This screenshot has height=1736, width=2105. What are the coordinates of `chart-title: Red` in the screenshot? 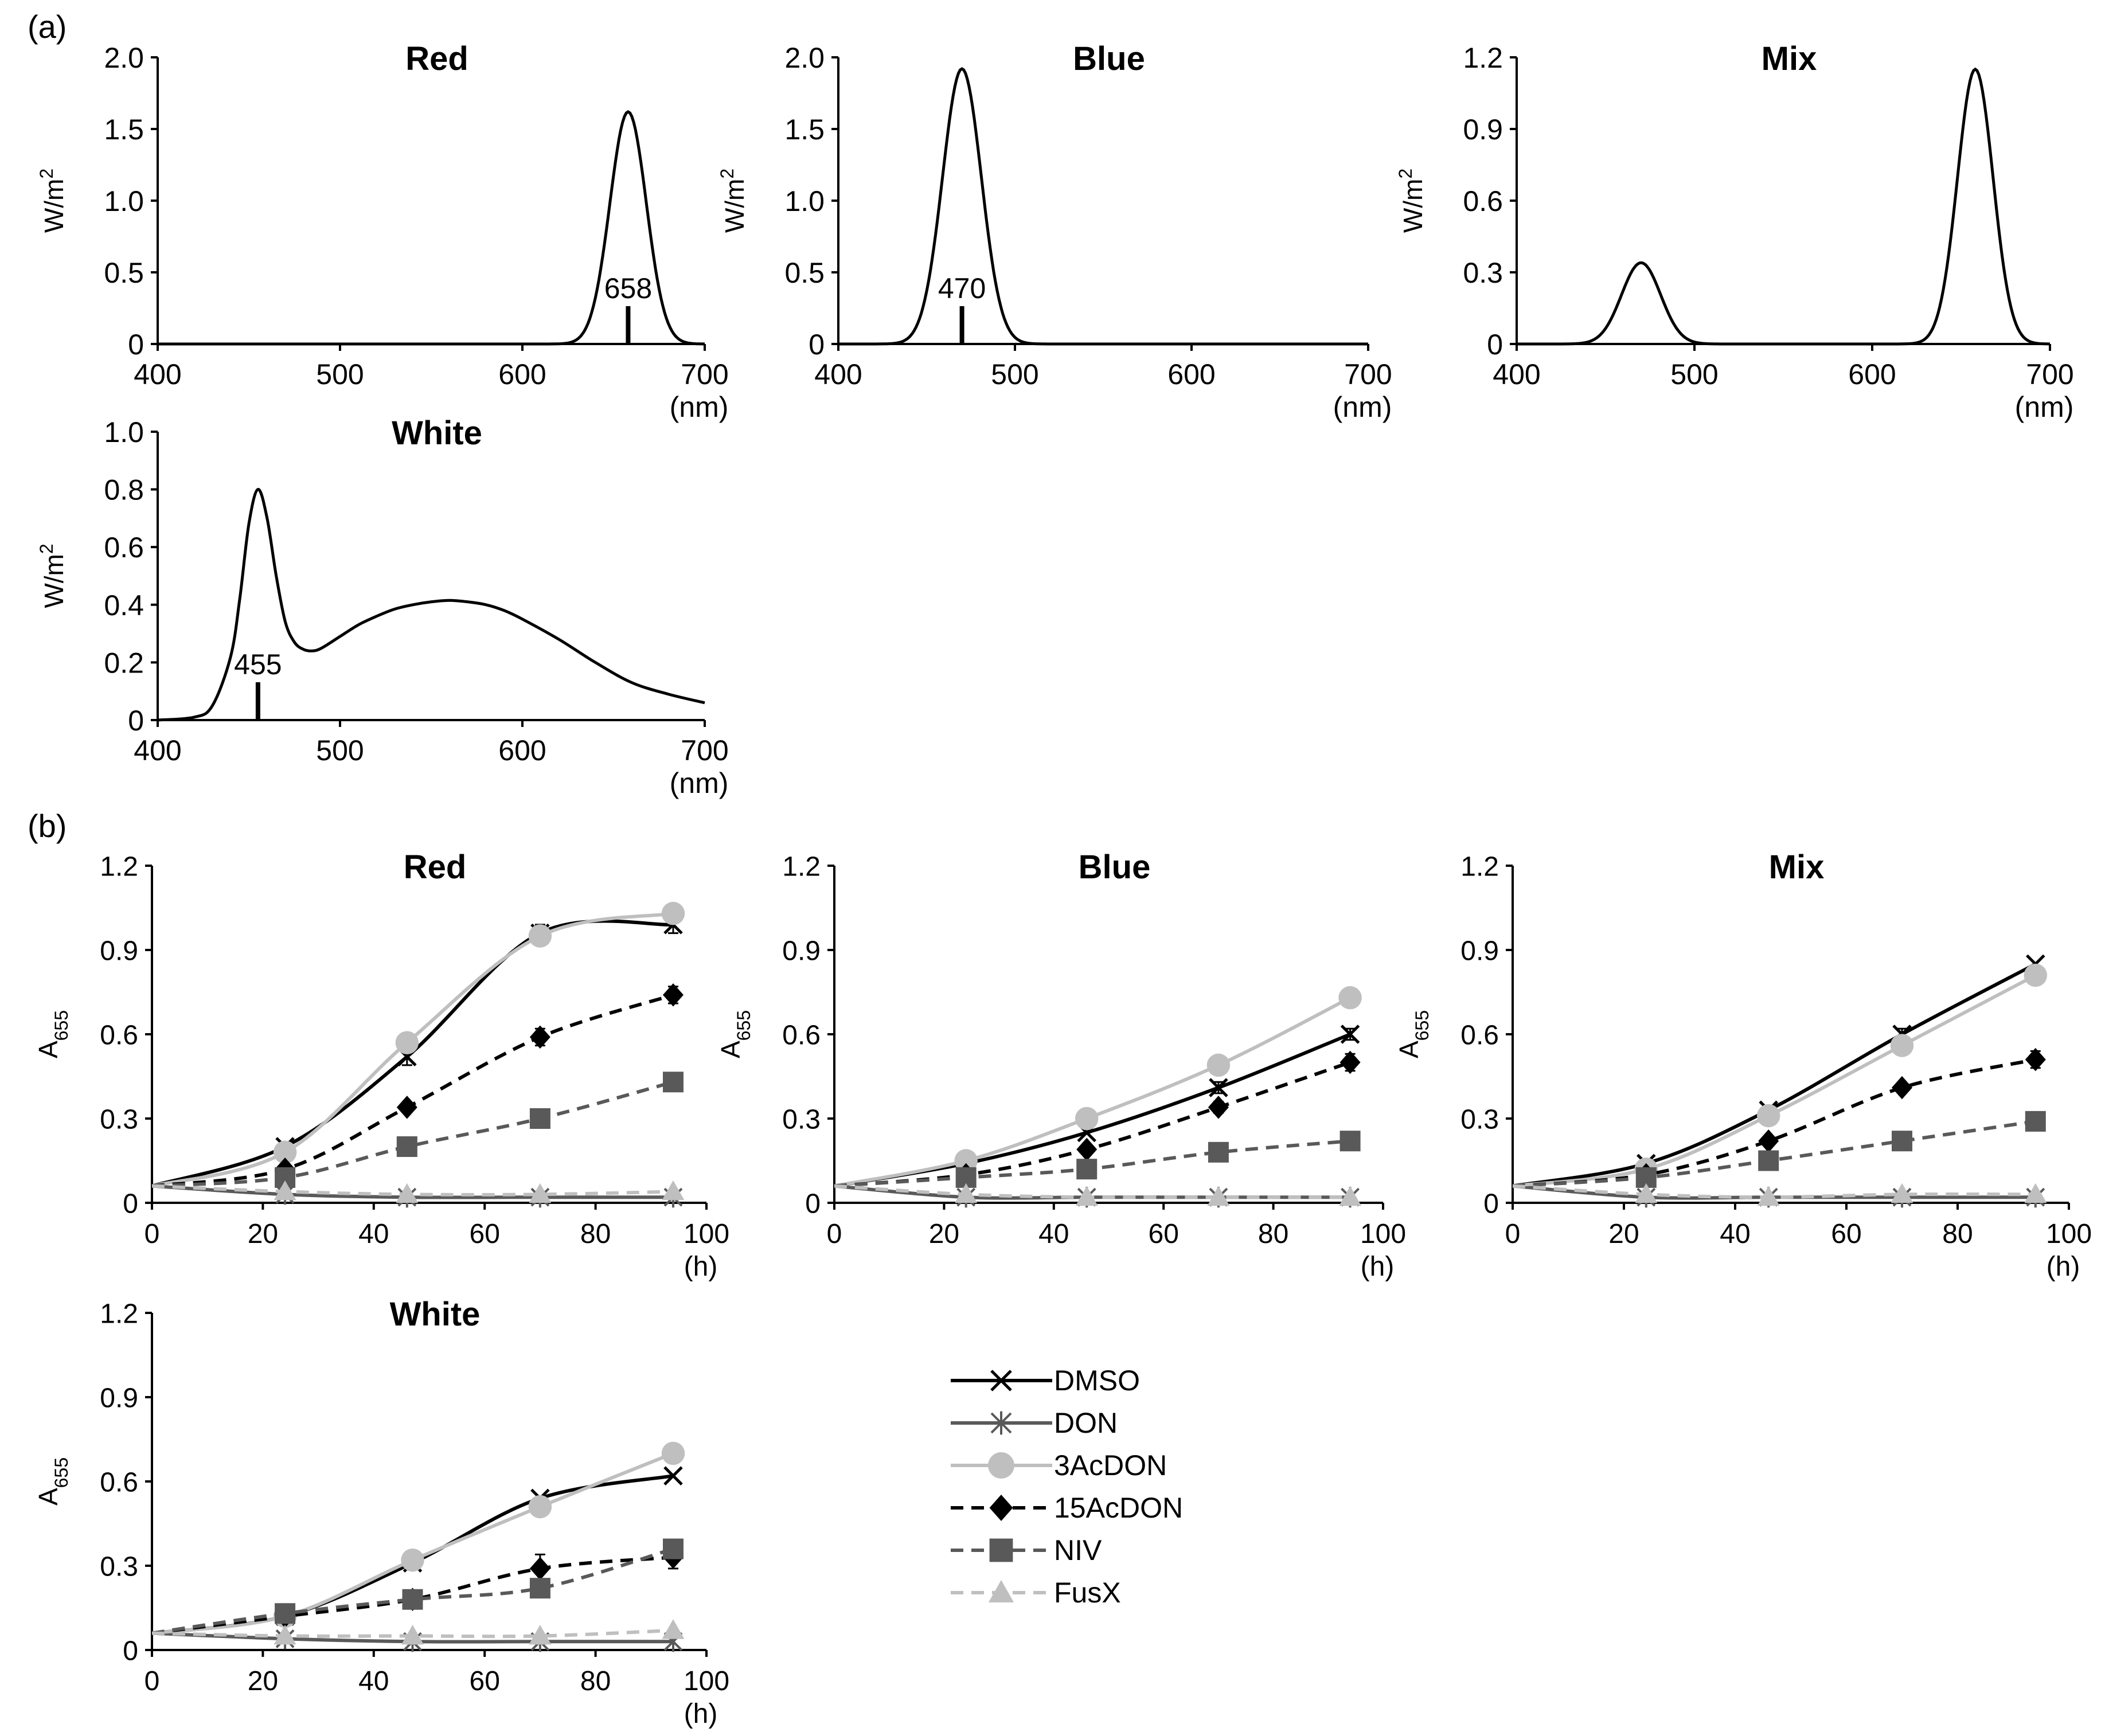 It's located at (436, 58).